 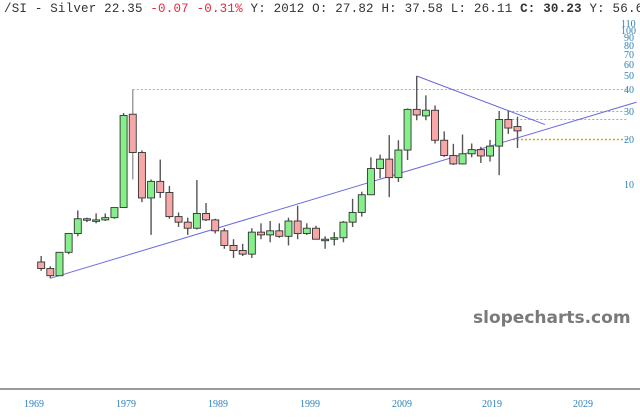 What do you see at coordinates (73, 9) in the screenshot?
I see `instrument-name: Silver` at bounding box center [73, 9].